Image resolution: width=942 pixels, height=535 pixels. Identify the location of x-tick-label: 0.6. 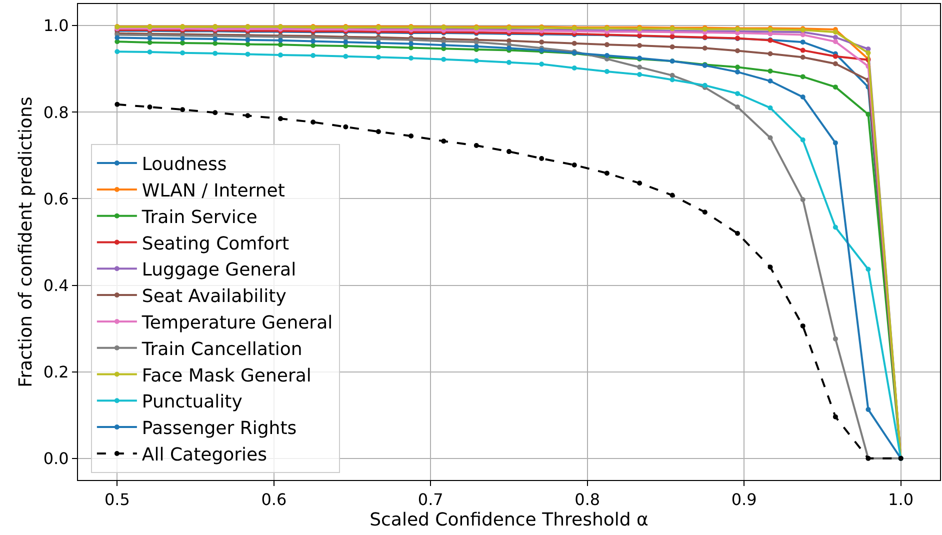
(274, 500).